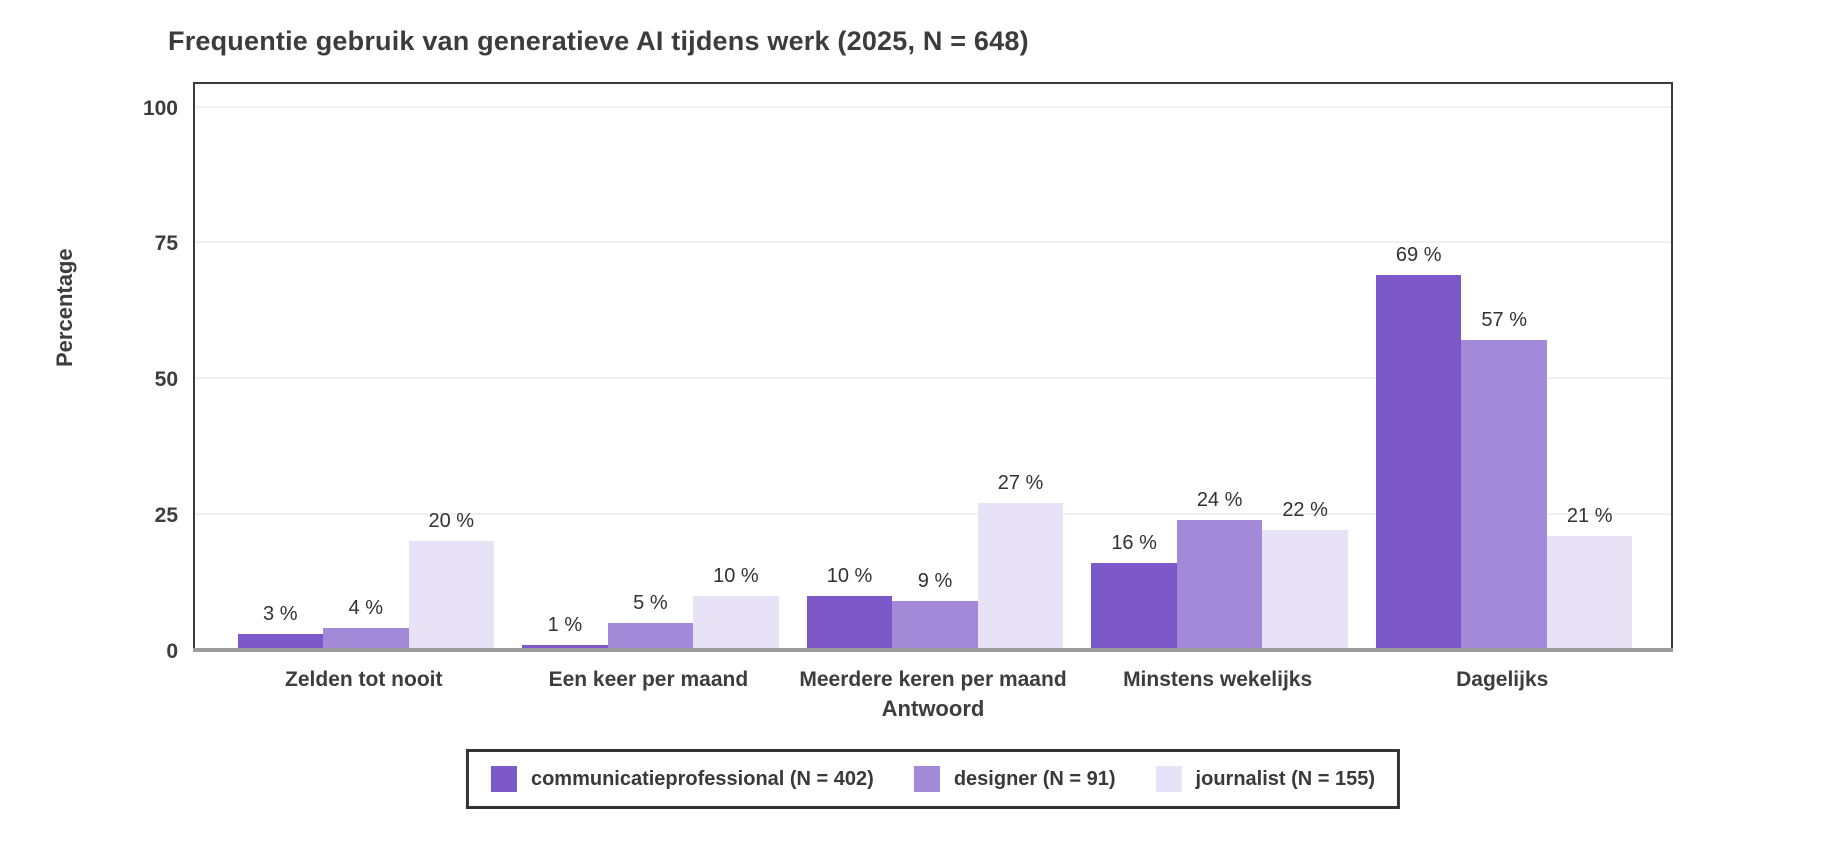  What do you see at coordinates (166, 244) in the screenshot?
I see `y-tick-label-75: 75` at bounding box center [166, 244].